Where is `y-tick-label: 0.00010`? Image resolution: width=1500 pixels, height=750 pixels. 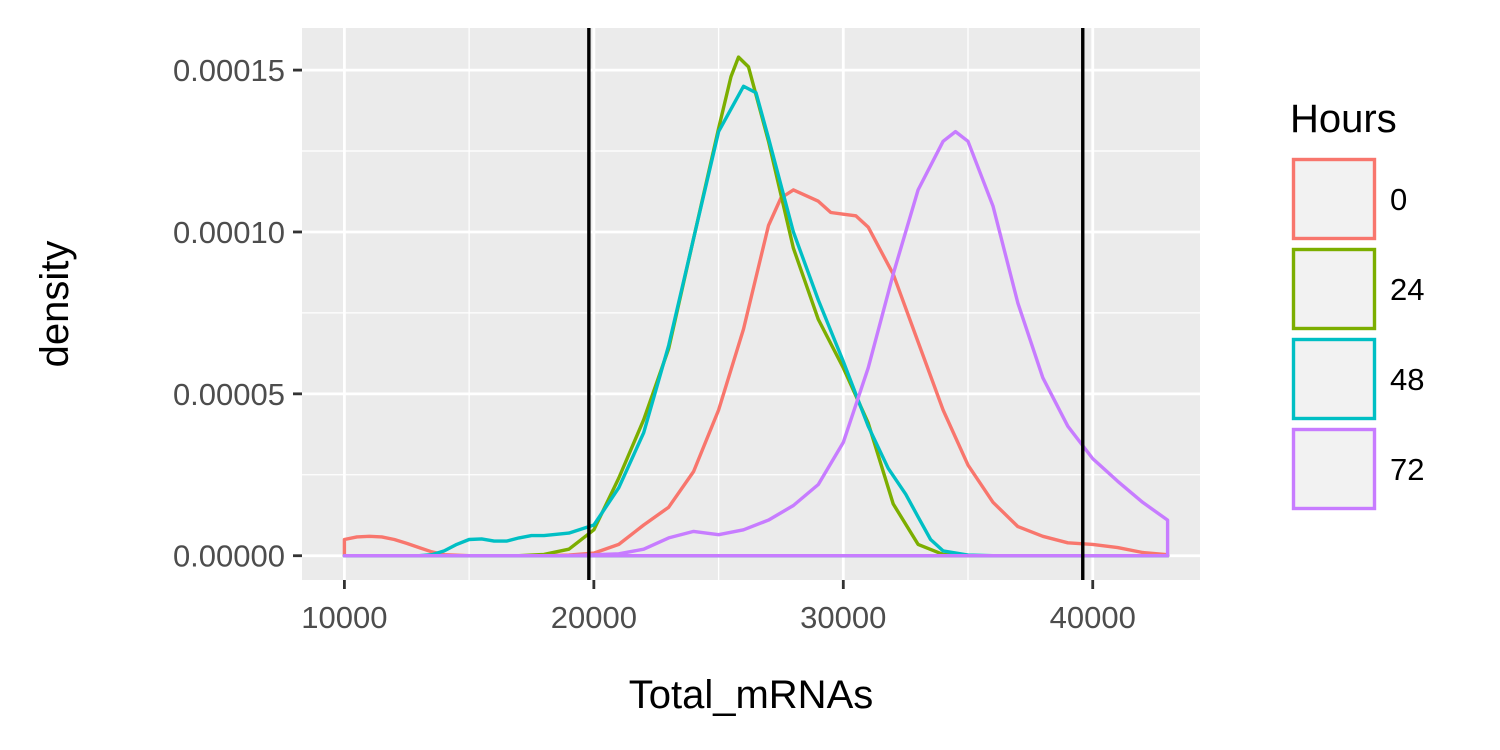 y-tick-label: 0.00010 is located at coordinates (229, 232).